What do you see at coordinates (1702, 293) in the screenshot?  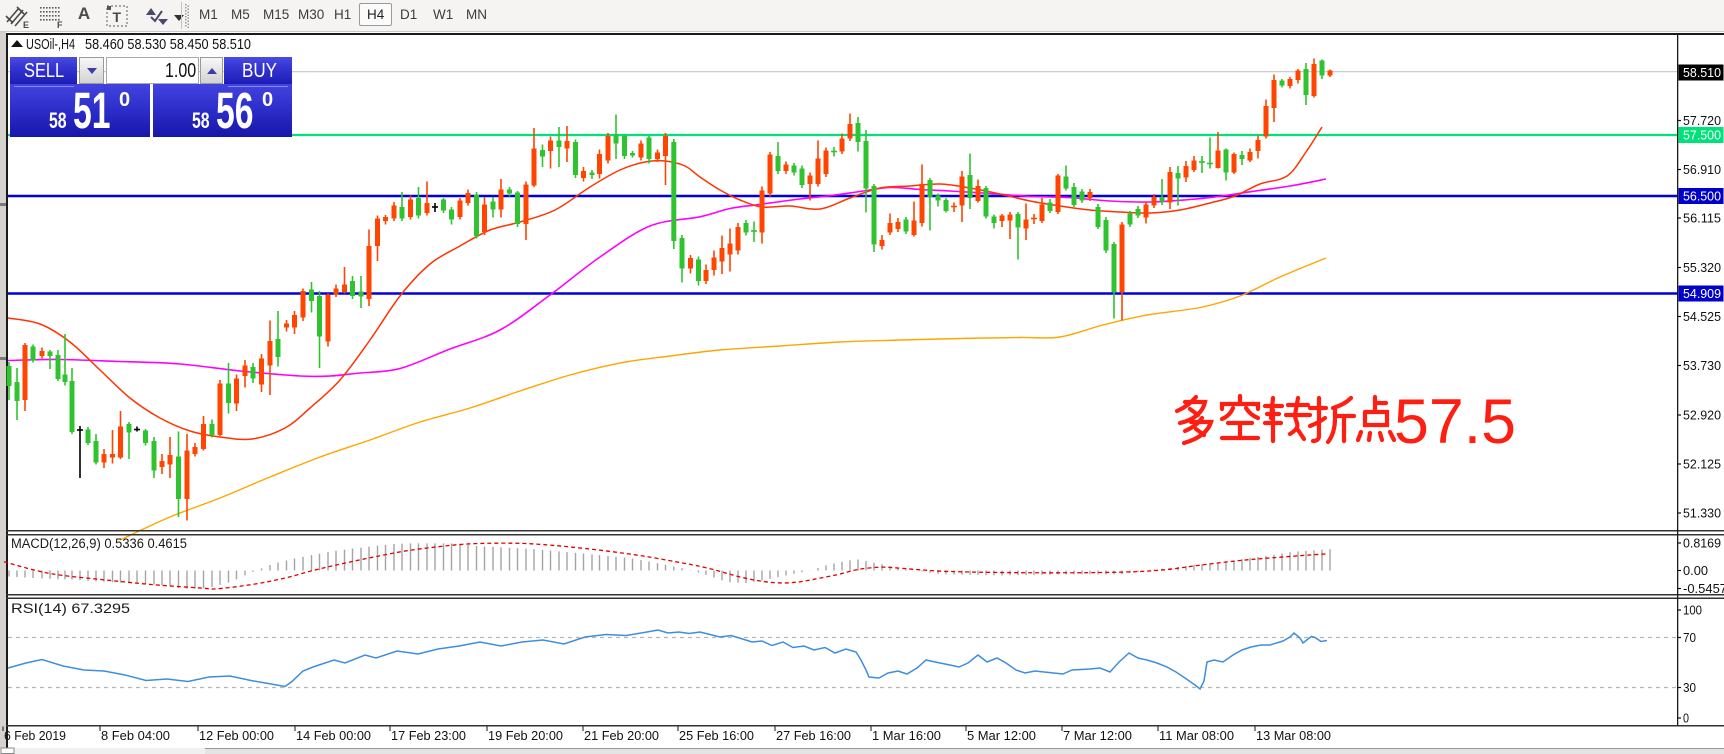 I see `svg-text: 54.909` at bounding box center [1702, 293].